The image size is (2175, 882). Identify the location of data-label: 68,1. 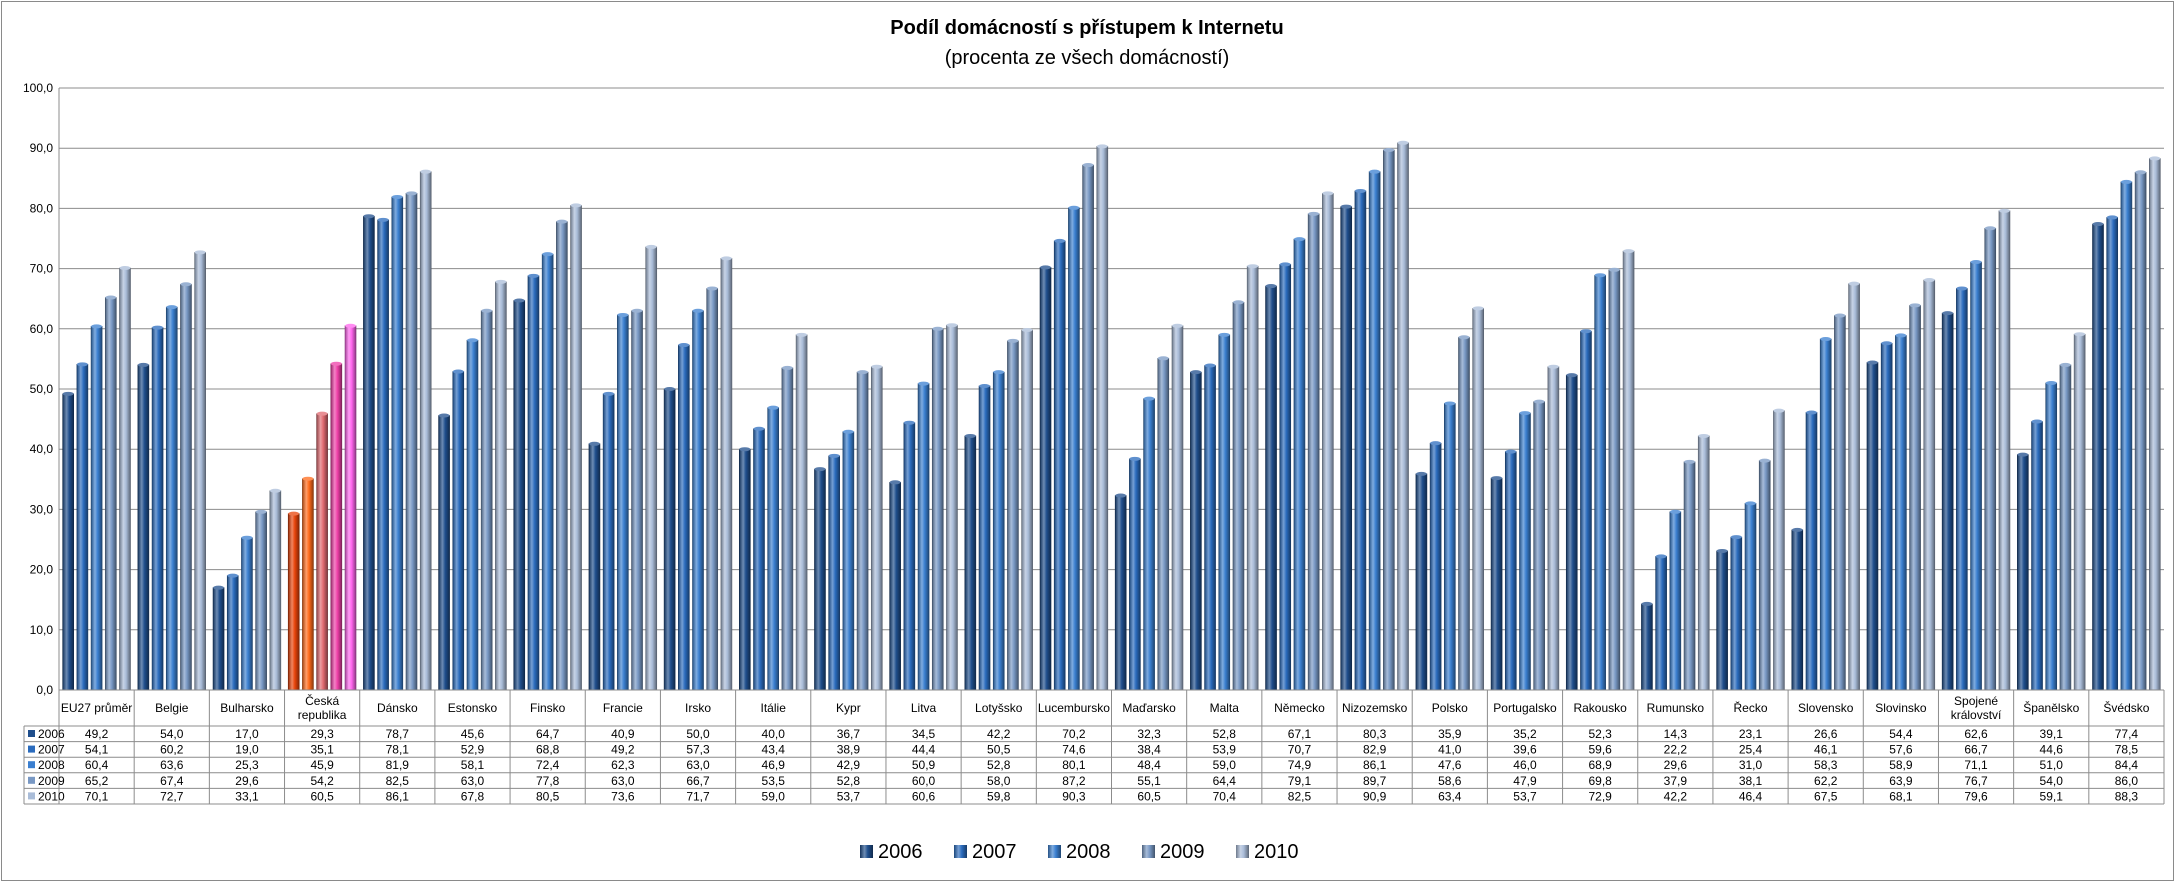
(1901, 796).